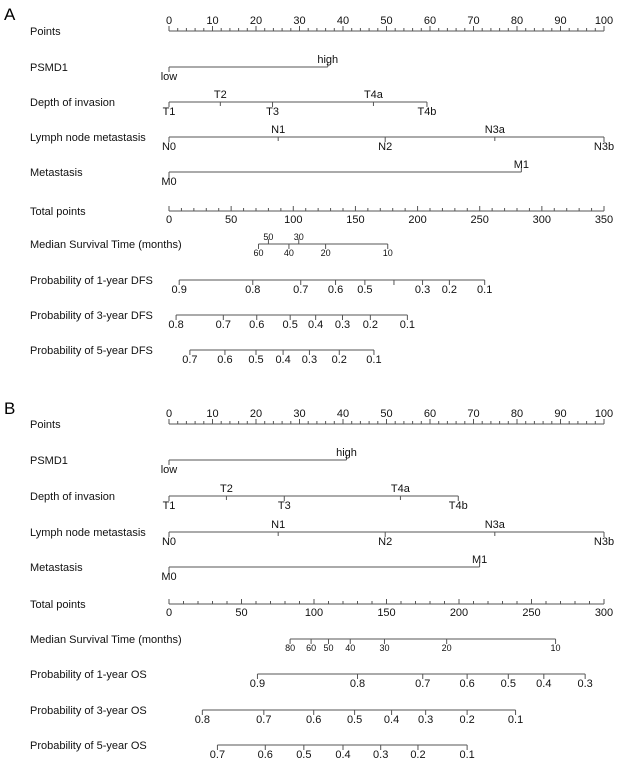  What do you see at coordinates (604, 220) in the screenshot?
I see `tick-label: 350` at bounding box center [604, 220].